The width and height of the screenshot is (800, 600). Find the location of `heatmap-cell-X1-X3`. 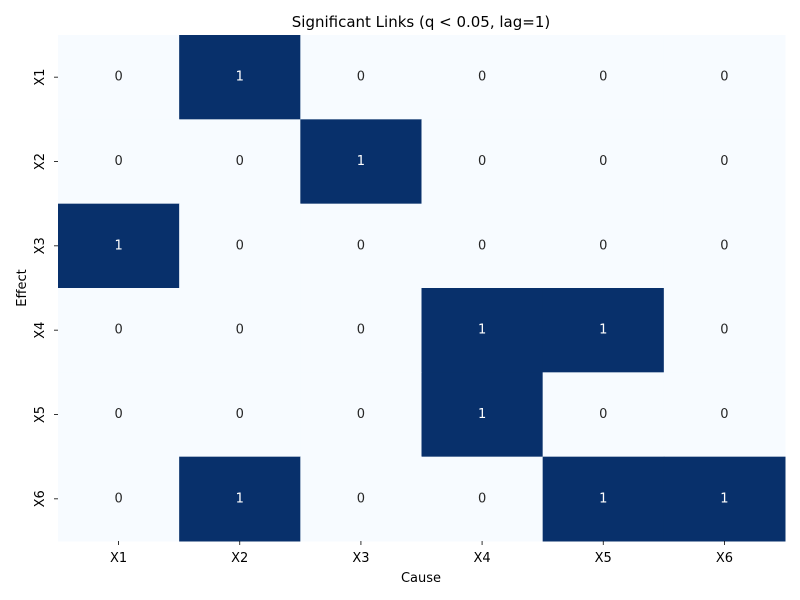

heatmap-cell-X1-X3 is located at coordinates (361, 77).